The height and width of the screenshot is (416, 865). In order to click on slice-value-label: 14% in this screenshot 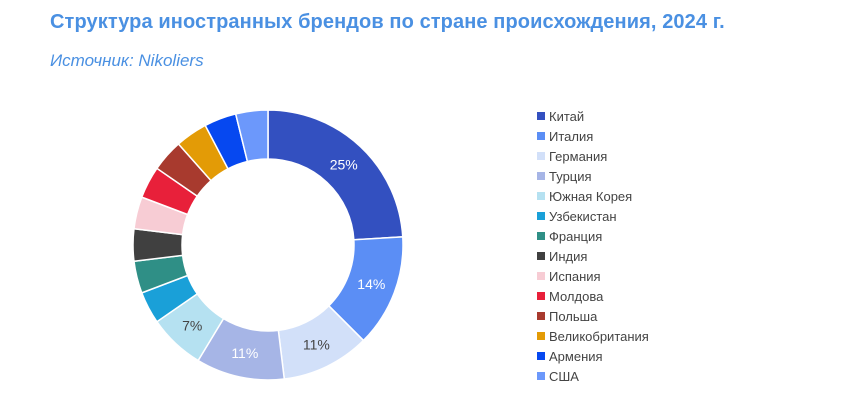, I will do `click(371, 284)`.